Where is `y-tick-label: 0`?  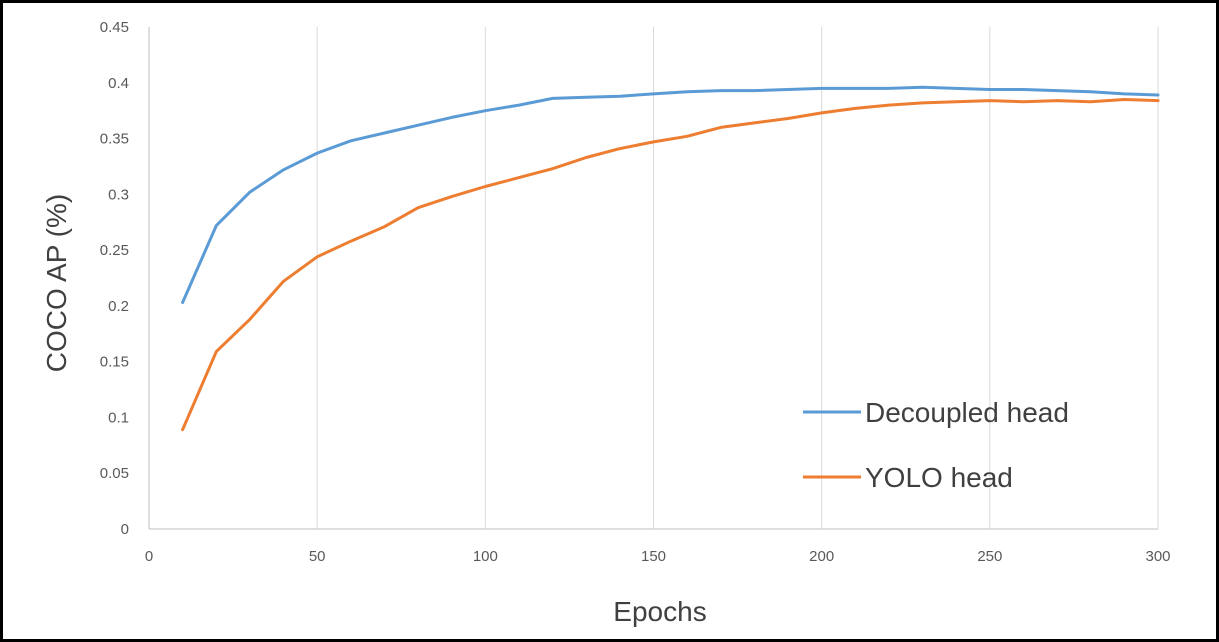
y-tick-label: 0 is located at coordinates (125, 529).